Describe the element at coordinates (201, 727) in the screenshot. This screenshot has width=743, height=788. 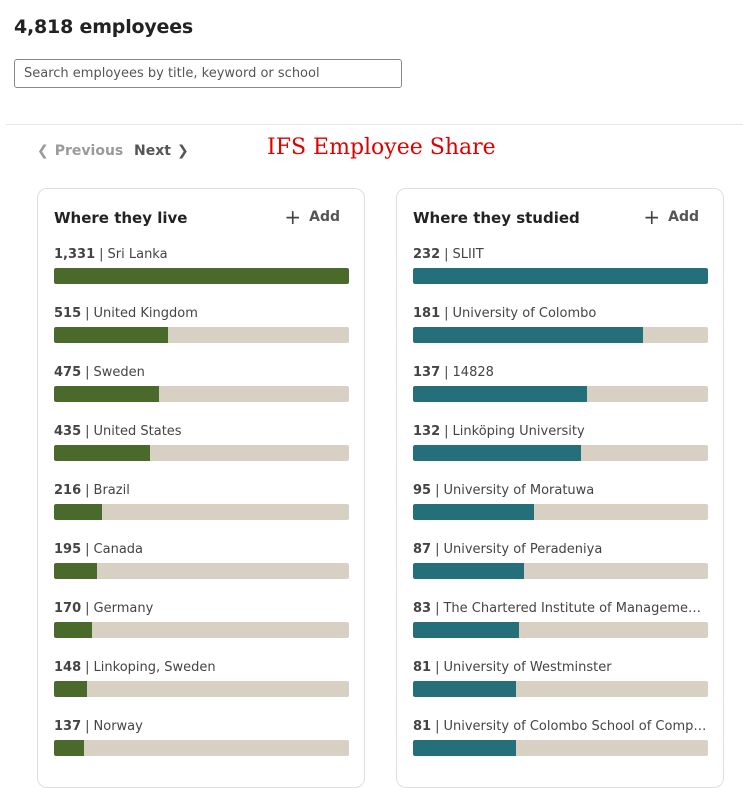
I see `row-label: 137 | Norway` at that location.